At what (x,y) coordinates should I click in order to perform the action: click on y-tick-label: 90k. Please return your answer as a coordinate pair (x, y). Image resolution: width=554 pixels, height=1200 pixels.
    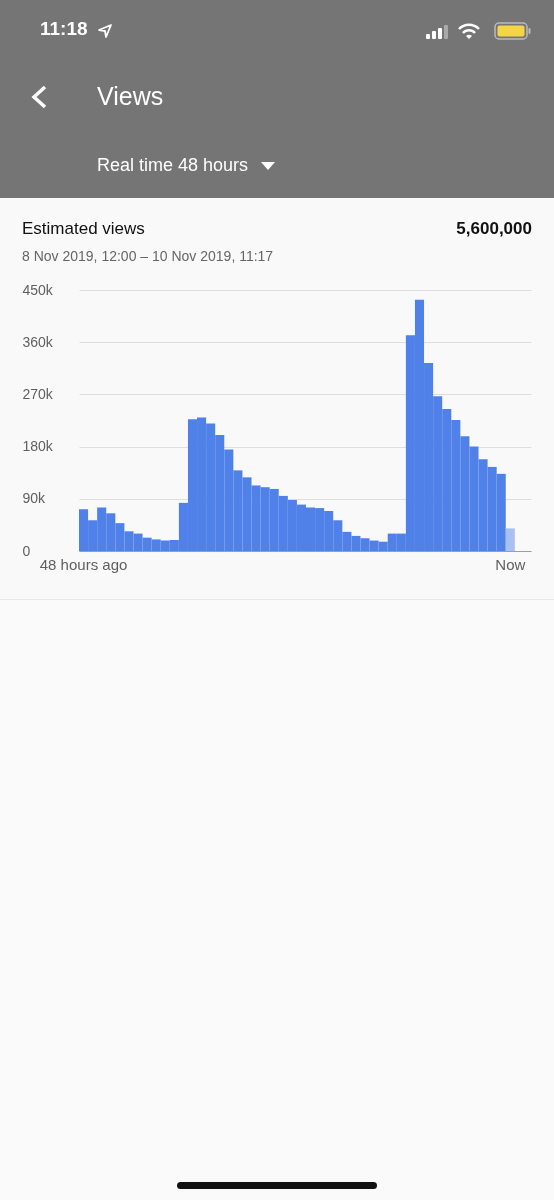
    Looking at the image, I should click on (34, 498).